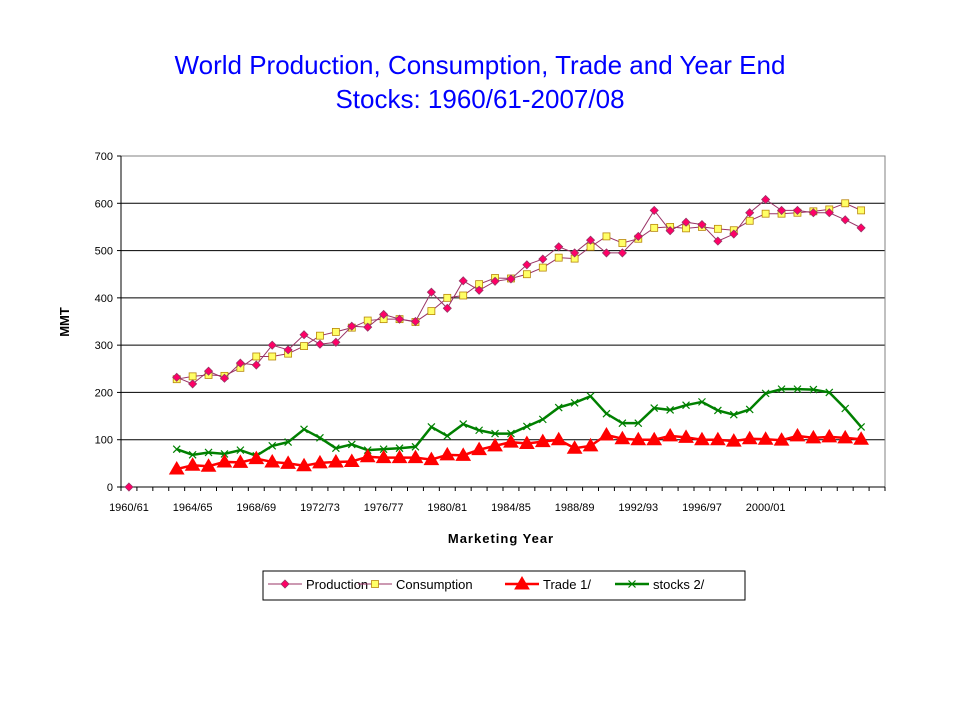 This screenshot has width=960, height=720. Describe the element at coordinates (766, 508) in the screenshot. I see `x-tick-label: 2000/01` at that location.